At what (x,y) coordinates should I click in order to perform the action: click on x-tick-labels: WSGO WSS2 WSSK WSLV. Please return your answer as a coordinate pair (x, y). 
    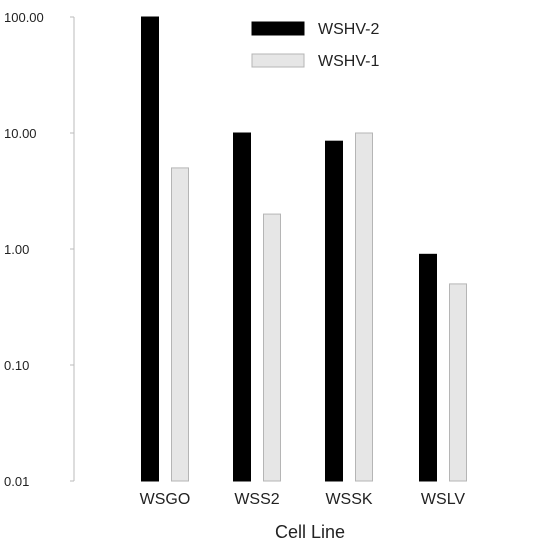
    Looking at the image, I should click on (303, 499).